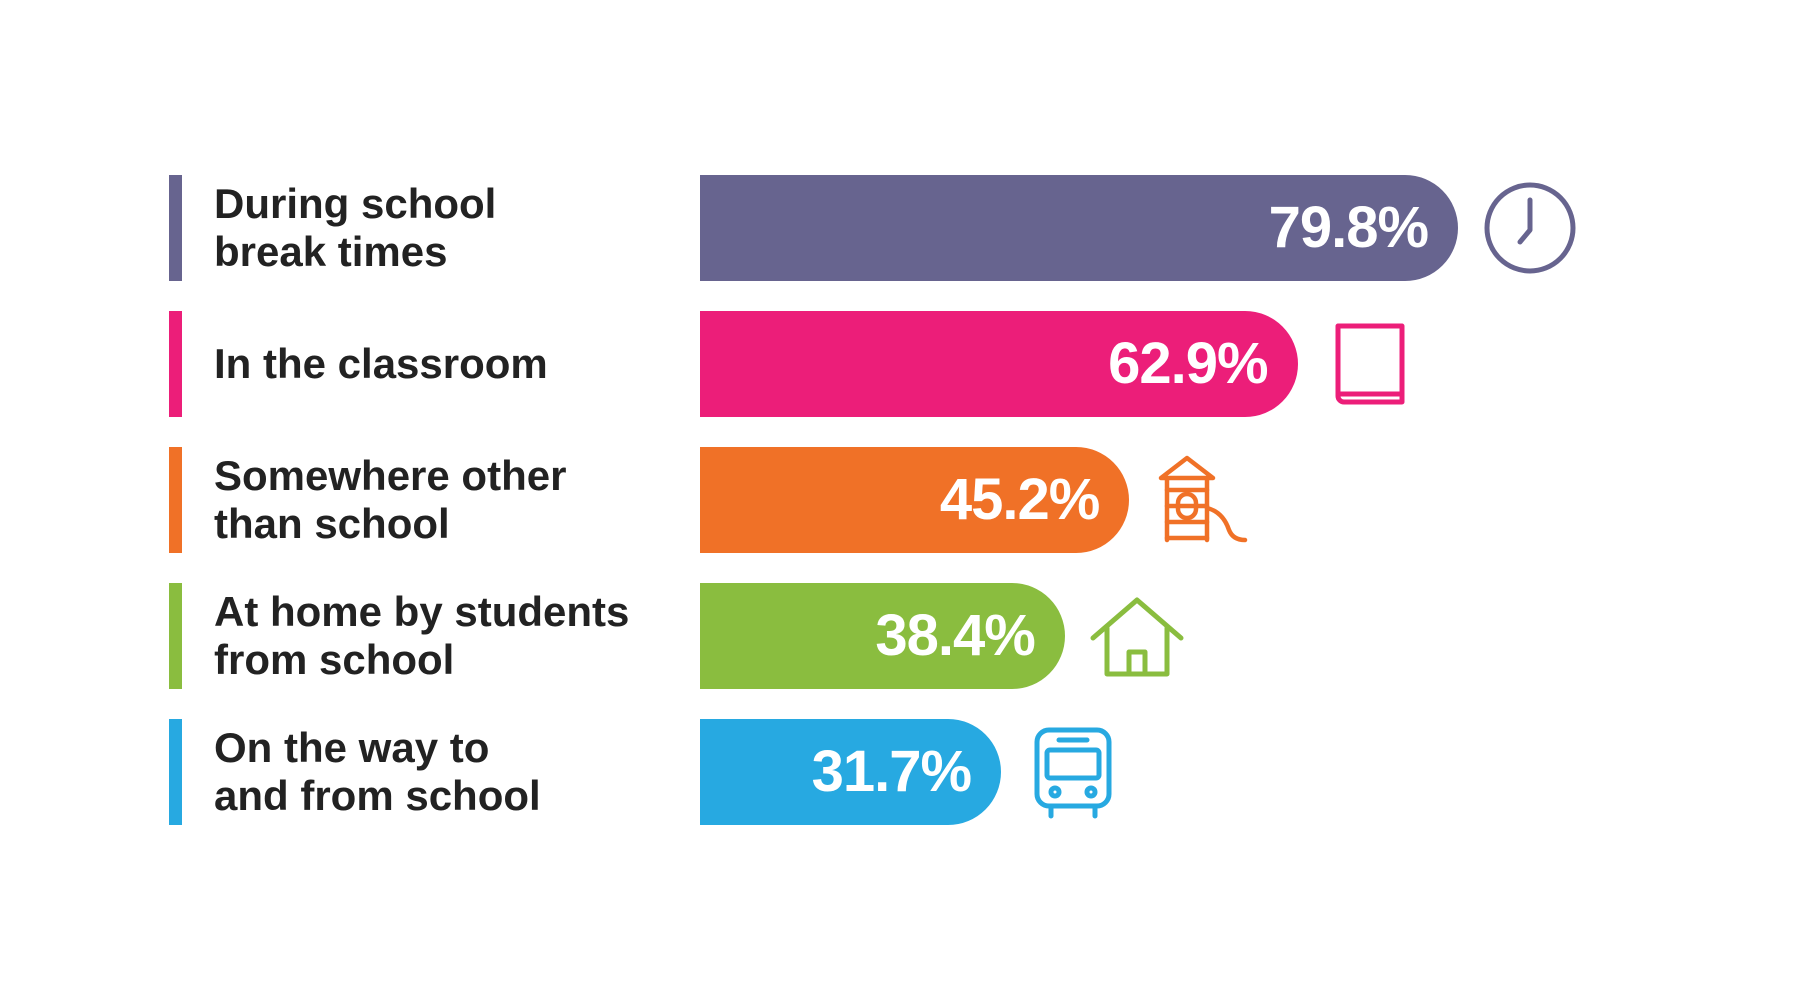 The width and height of the screenshot is (1800, 996). Describe the element at coordinates (381, 363) in the screenshot. I see `category-label: In the classroom` at that location.